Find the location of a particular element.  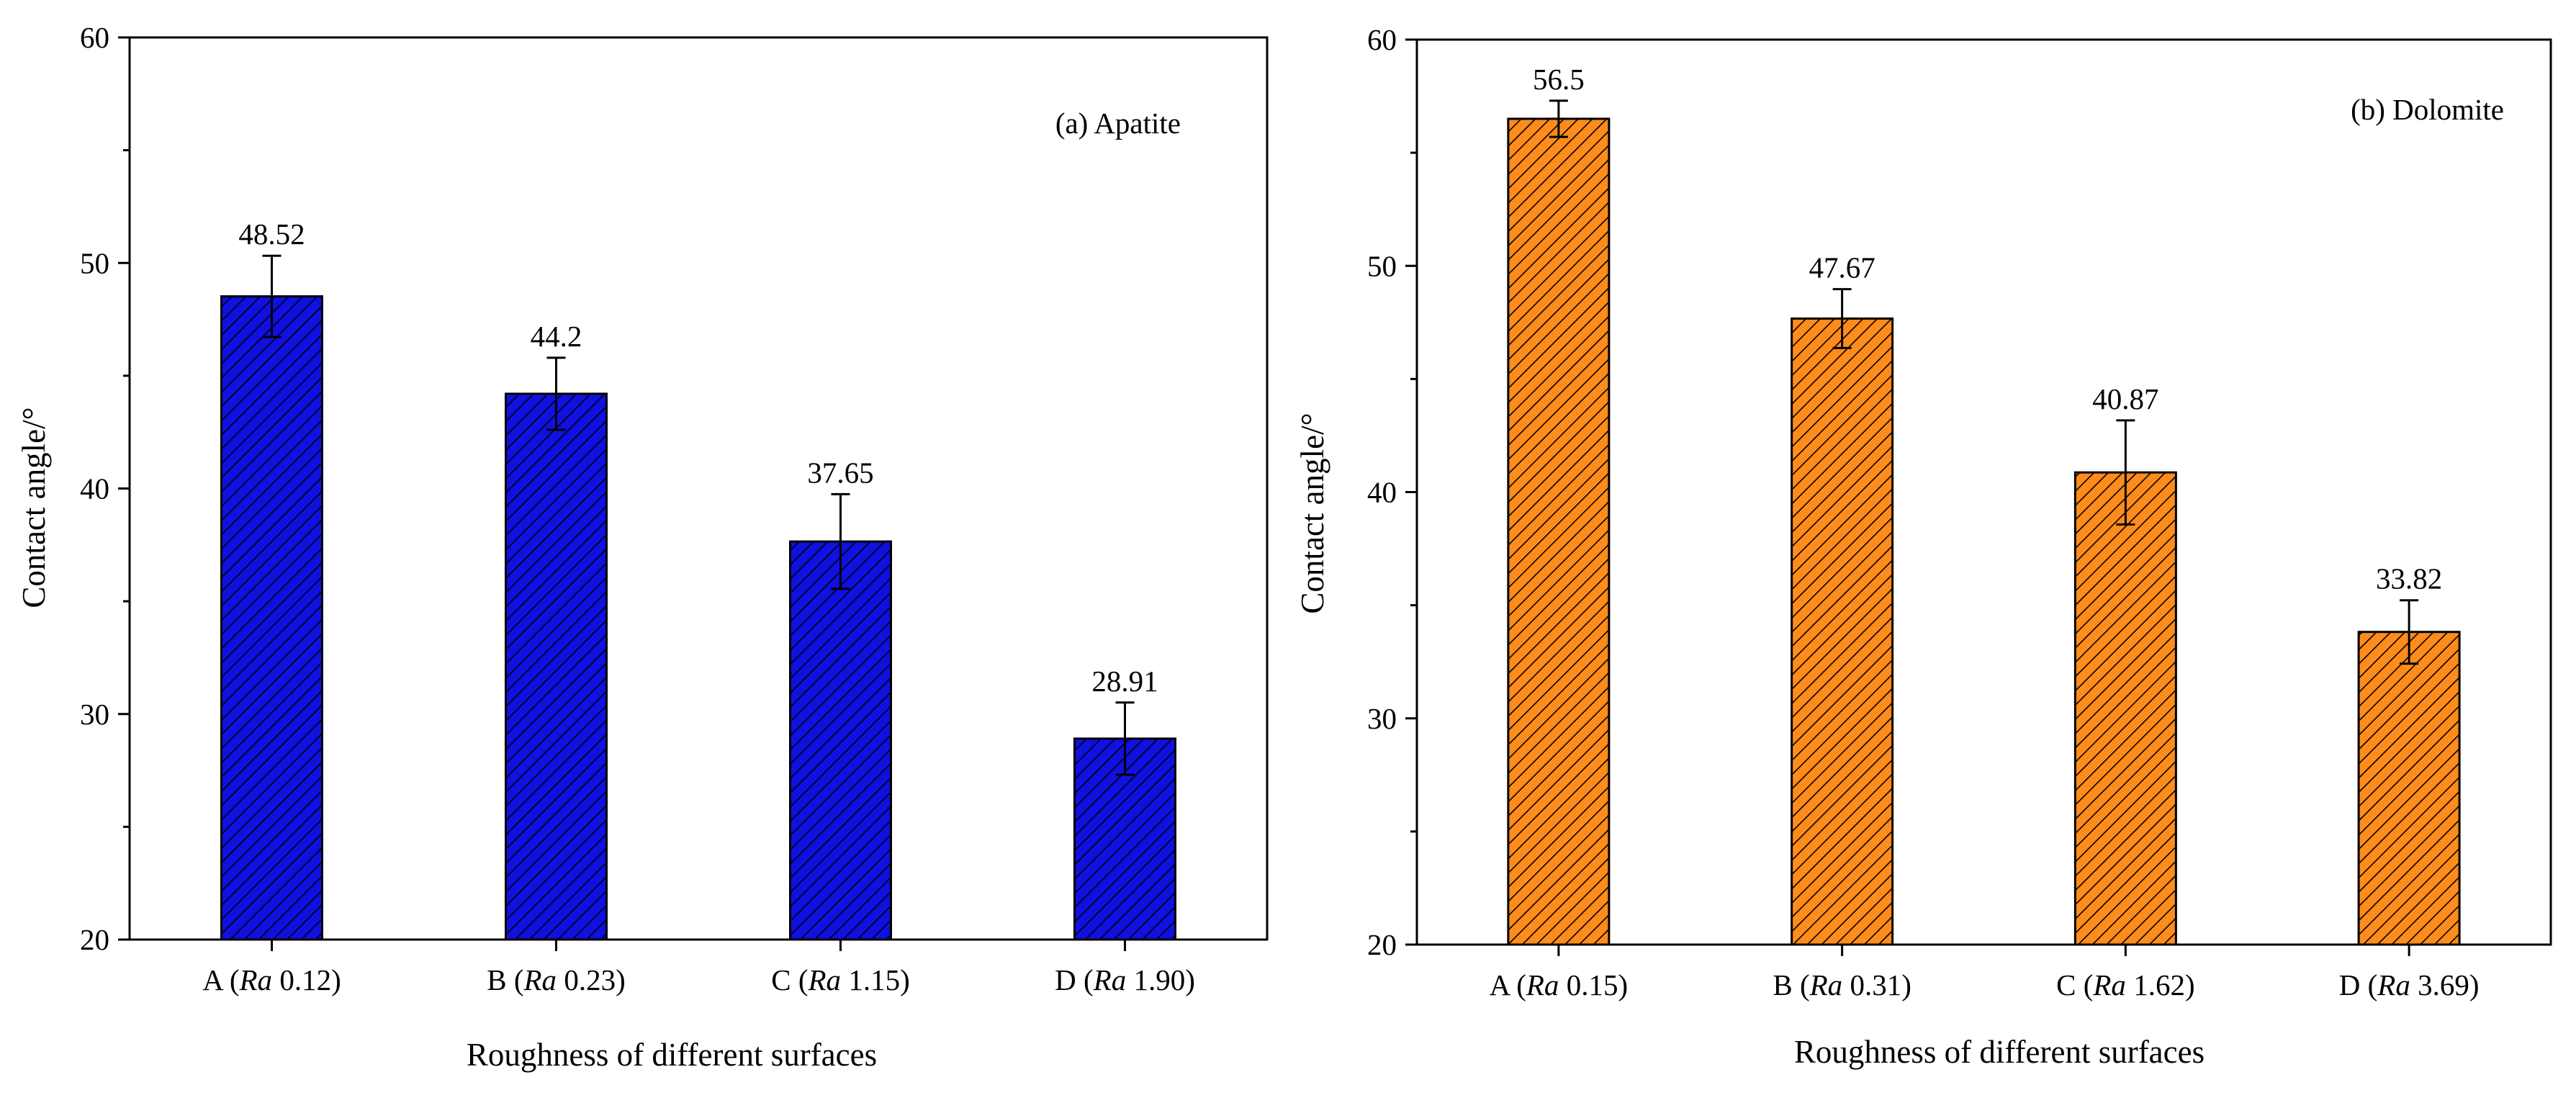

data-label: 37.65 is located at coordinates (840, 472).